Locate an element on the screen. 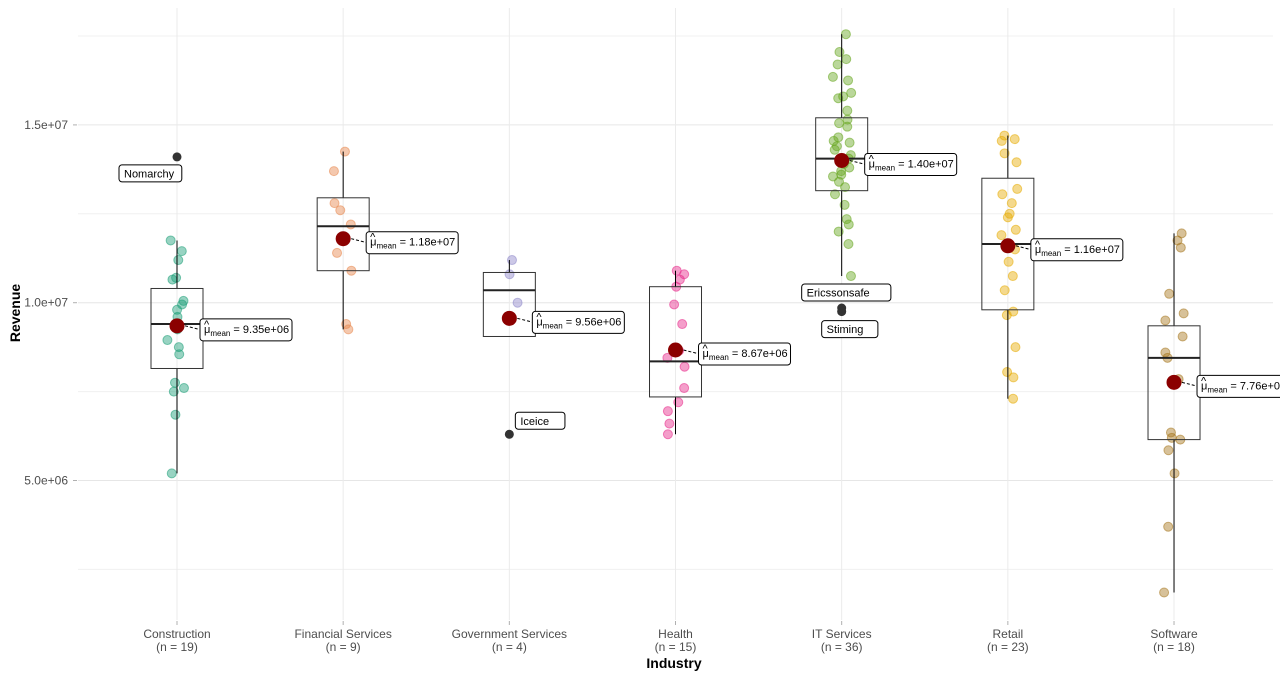 This screenshot has width=1280, height=678. box-iqr is located at coordinates (509, 304).